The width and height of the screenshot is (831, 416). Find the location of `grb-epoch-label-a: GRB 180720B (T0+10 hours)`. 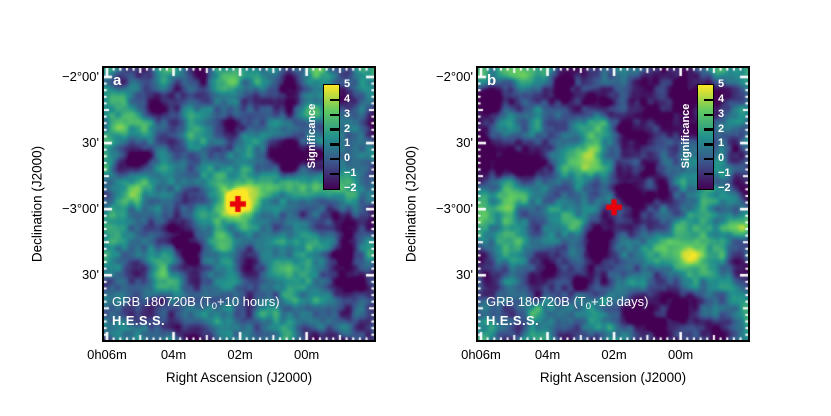

grb-epoch-label-a: GRB 180720B (T0+10 hours) is located at coordinates (196, 303).